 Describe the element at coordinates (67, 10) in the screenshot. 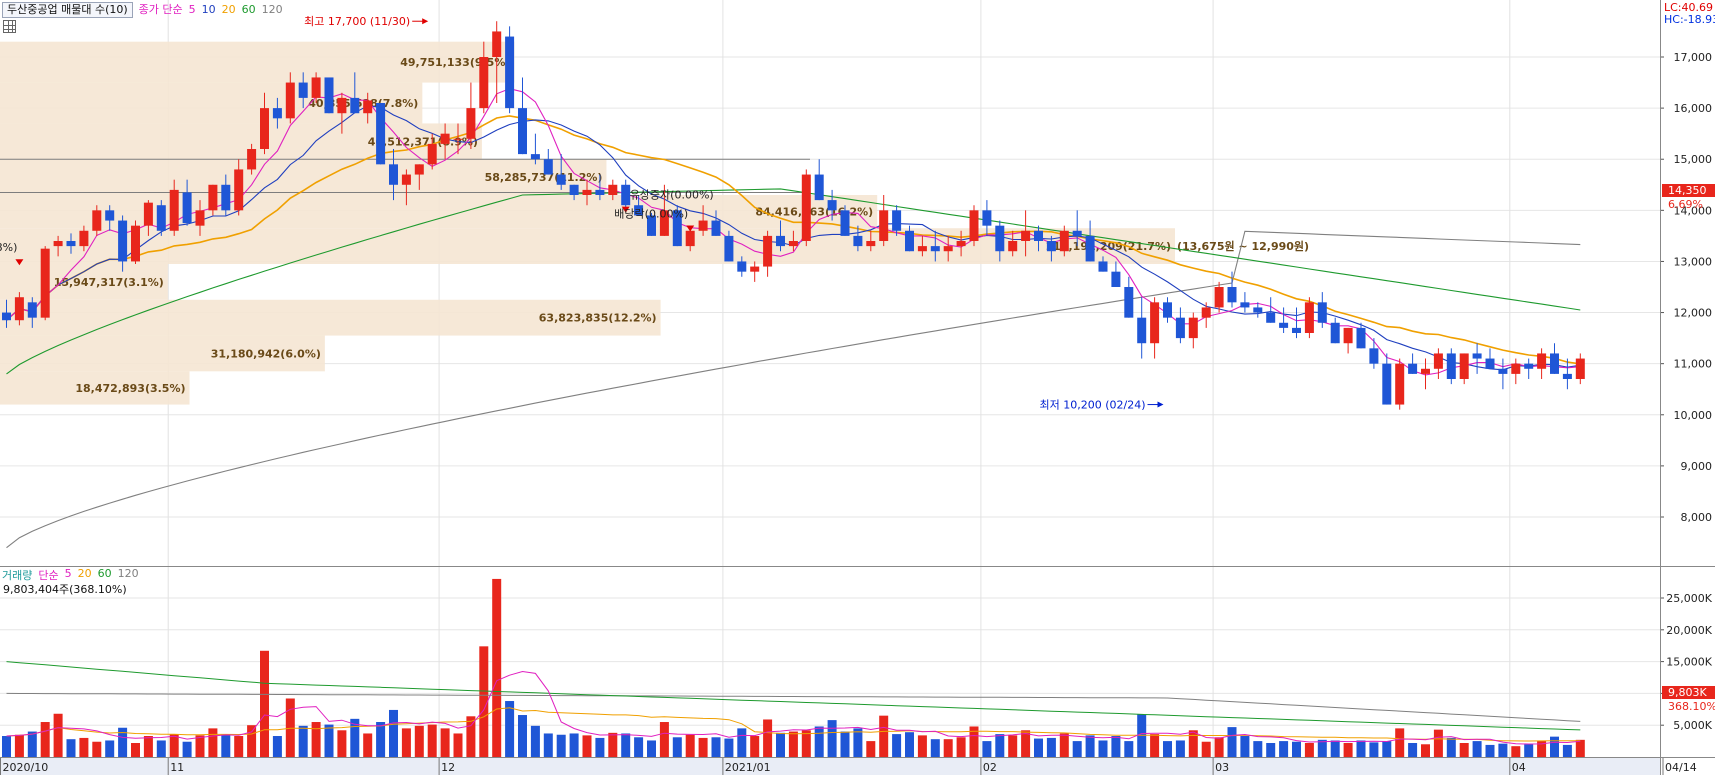

I see `chart-title: 두산중공업 매물대 수(10)` at that location.